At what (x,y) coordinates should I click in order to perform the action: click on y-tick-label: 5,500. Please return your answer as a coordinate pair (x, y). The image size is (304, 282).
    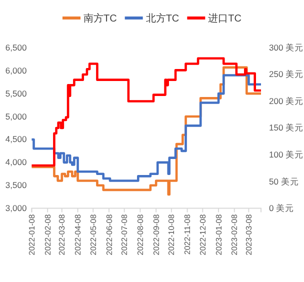
    Looking at the image, I should click on (16, 93).